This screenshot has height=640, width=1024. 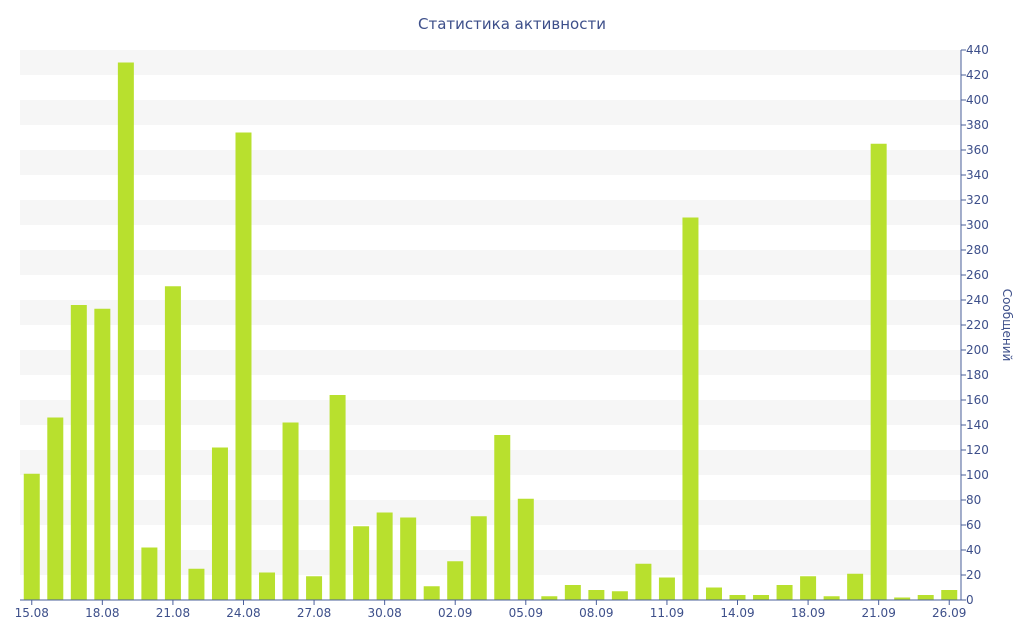 What do you see at coordinates (455, 613) in the screenshot?
I see `x-tick-label: 02.09` at bounding box center [455, 613].